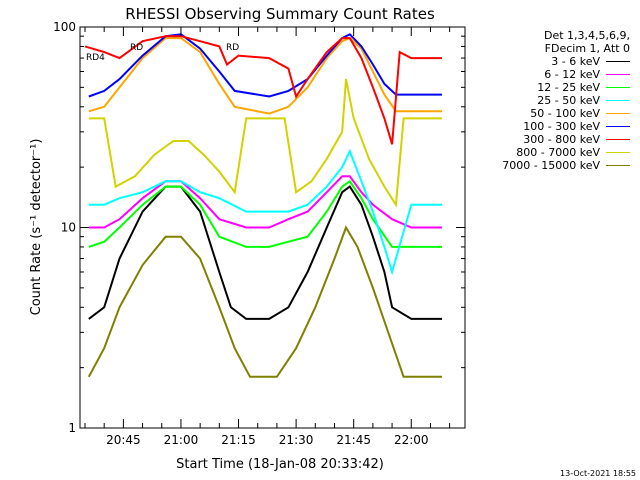 This screenshot has width=640, height=480. I want to click on legend-entry: 25 - 50 keV, so click(583, 100).